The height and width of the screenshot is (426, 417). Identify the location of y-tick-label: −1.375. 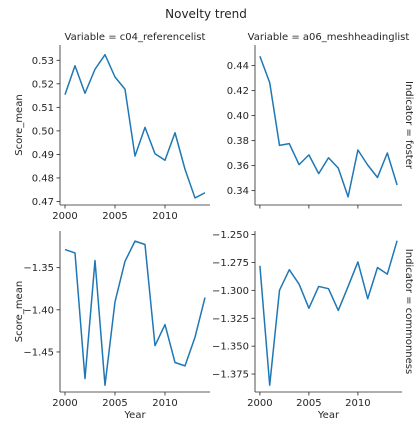
(230, 375).